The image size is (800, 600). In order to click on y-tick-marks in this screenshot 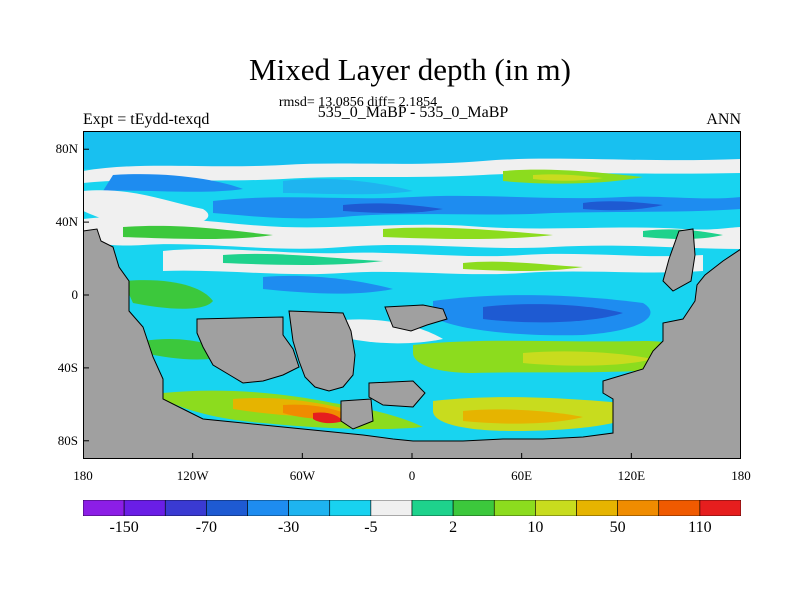, I will do `click(86, 295)`.